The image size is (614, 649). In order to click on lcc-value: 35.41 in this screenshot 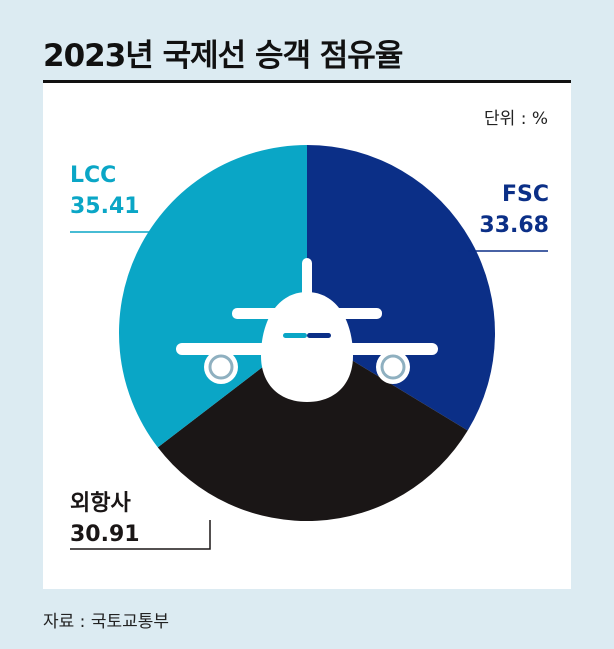, I will do `click(105, 206)`.